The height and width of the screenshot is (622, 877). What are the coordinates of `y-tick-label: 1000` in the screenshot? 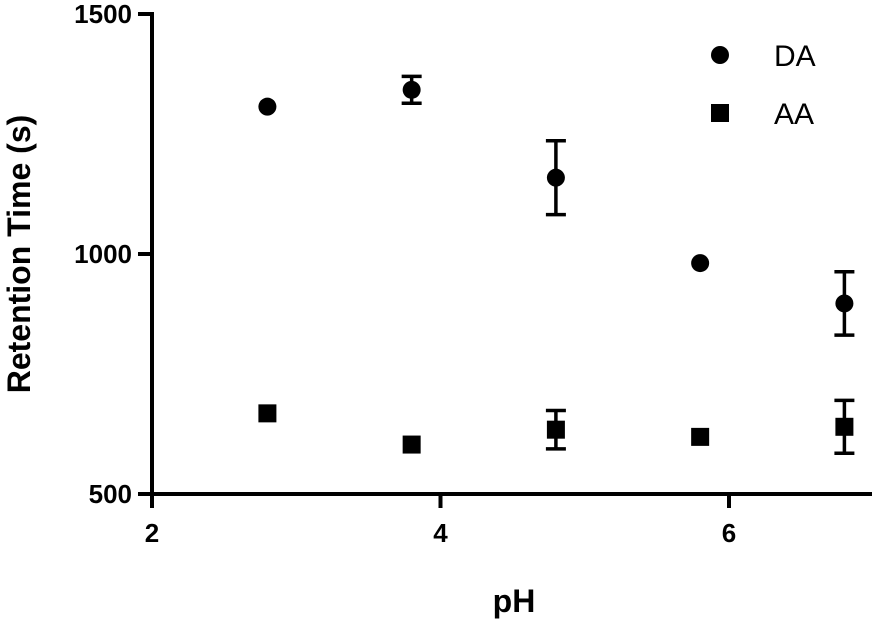 It's located at (103, 254).